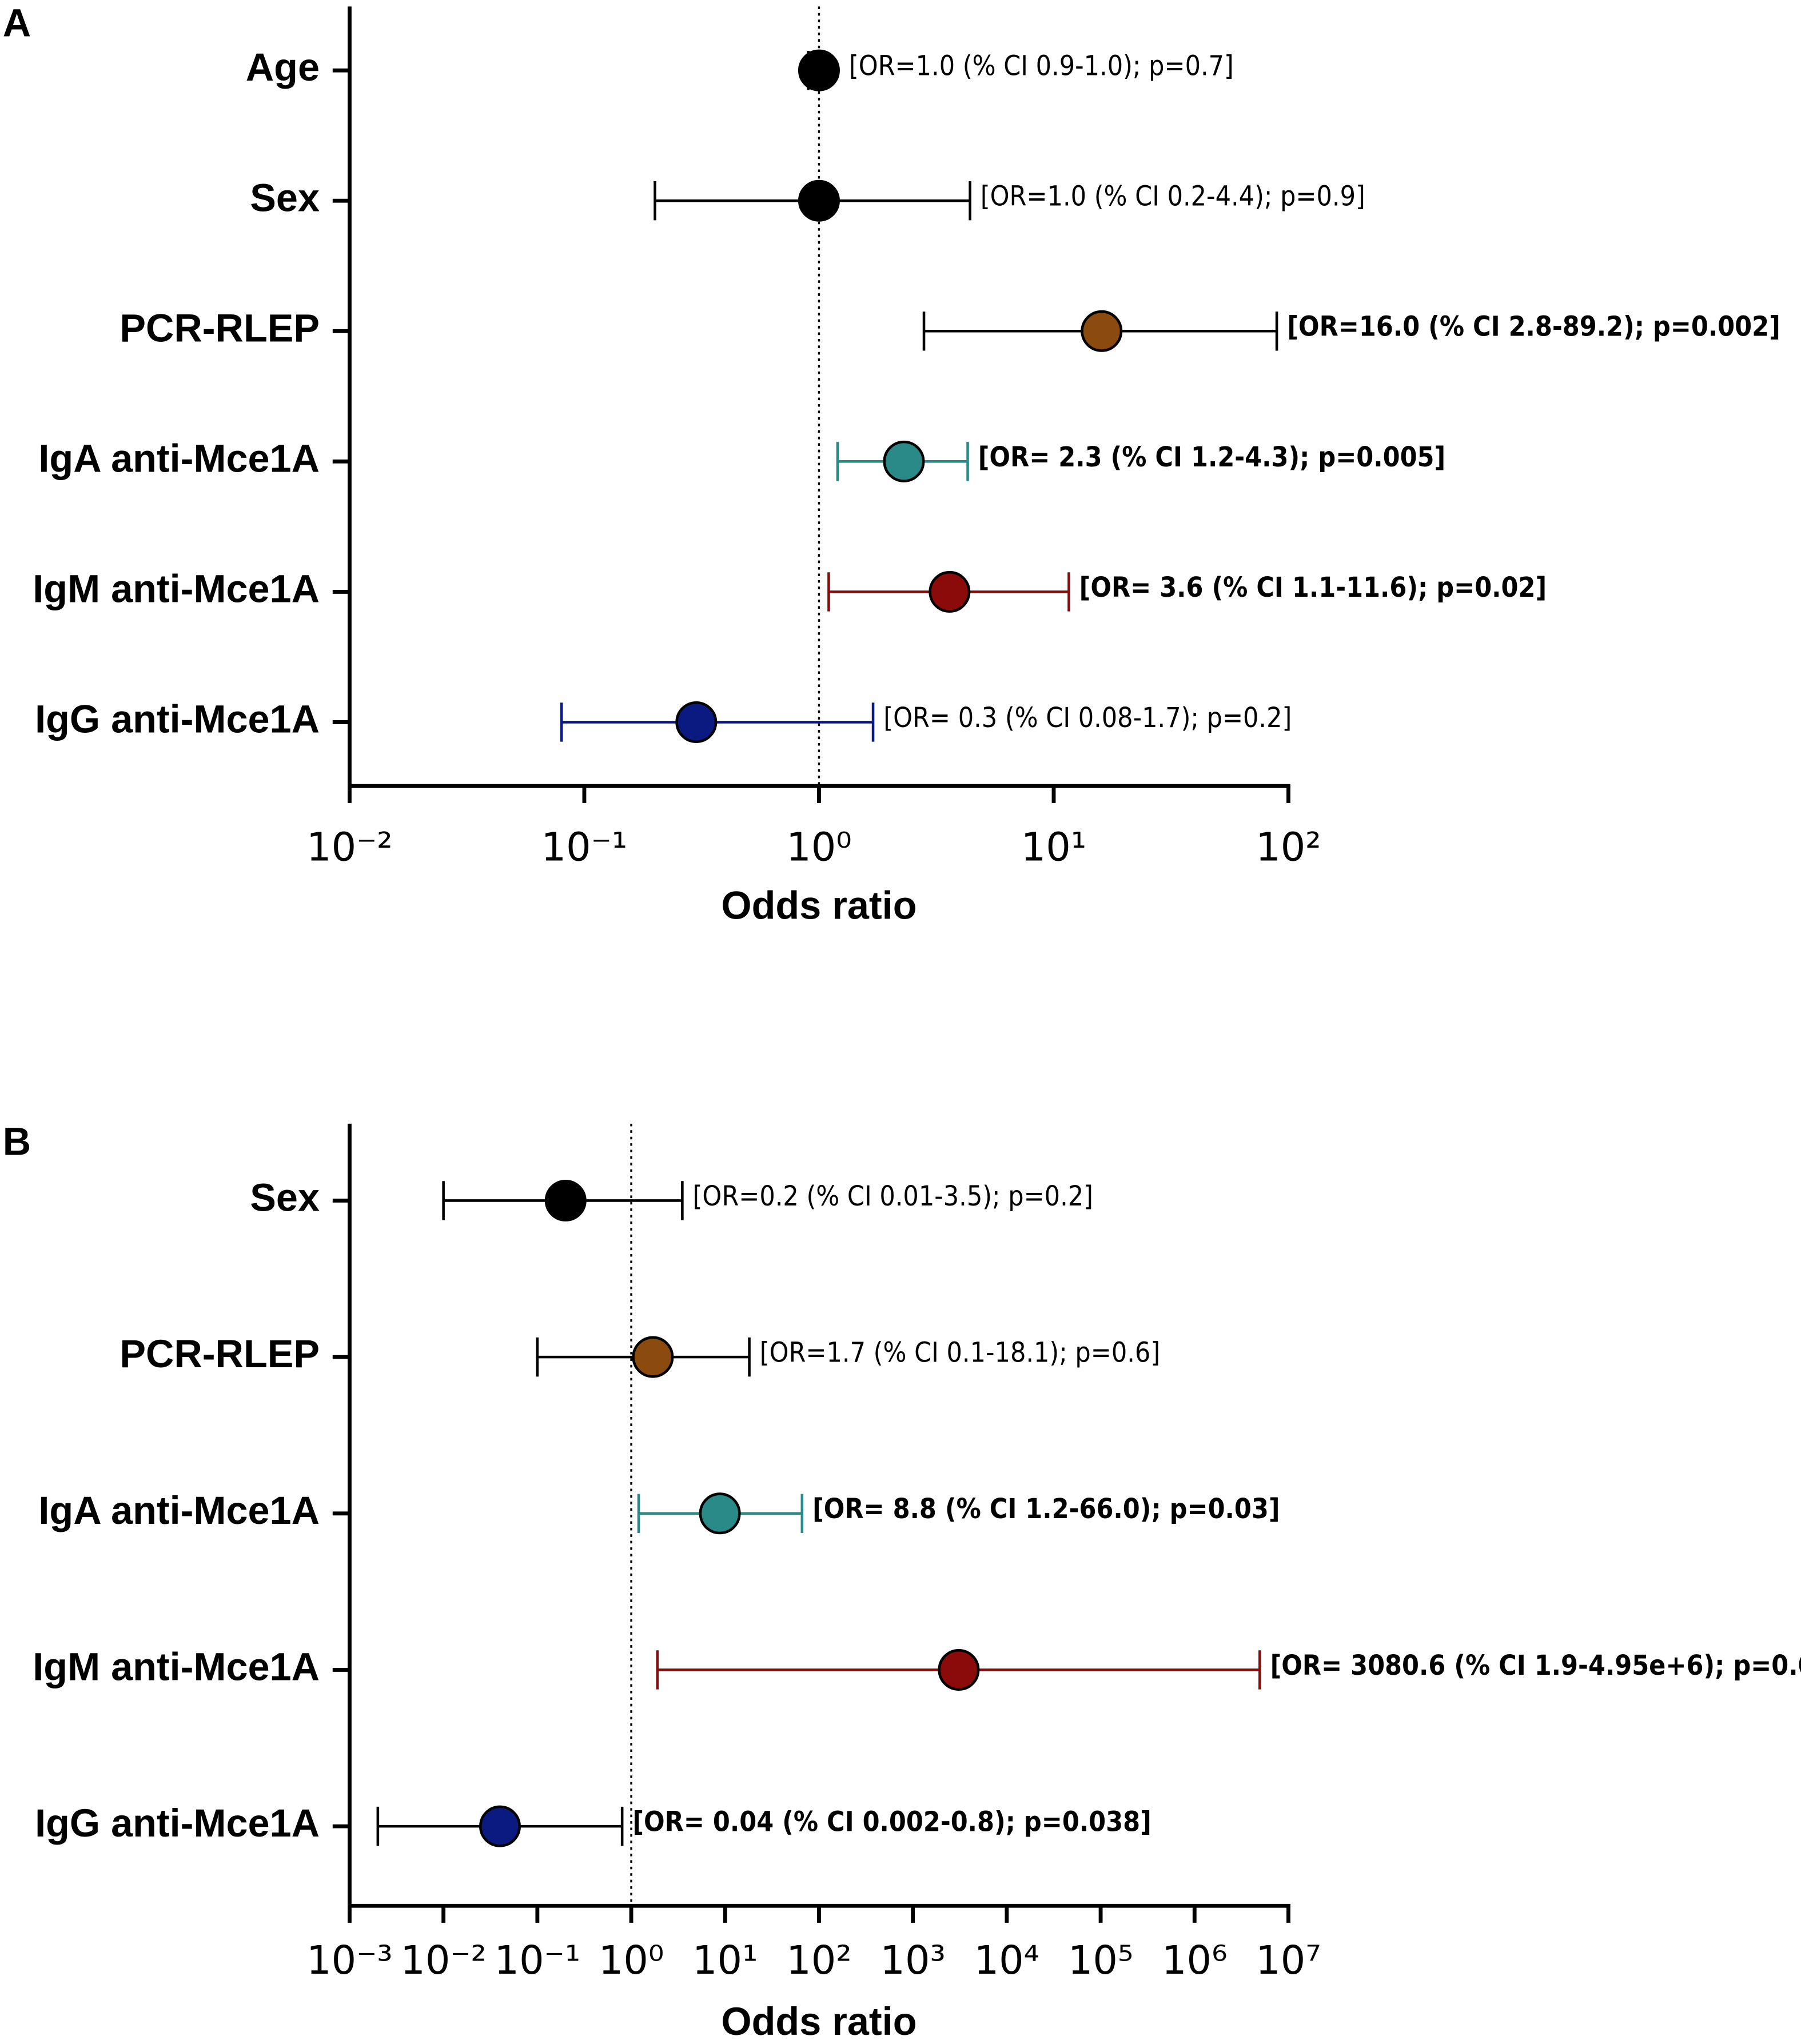 Image resolution: width=1801 pixels, height=2044 pixels. What do you see at coordinates (1194, 1960) in the screenshot?
I see `x-tick-label: 10⁶` at bounding box center [1194, 1960].